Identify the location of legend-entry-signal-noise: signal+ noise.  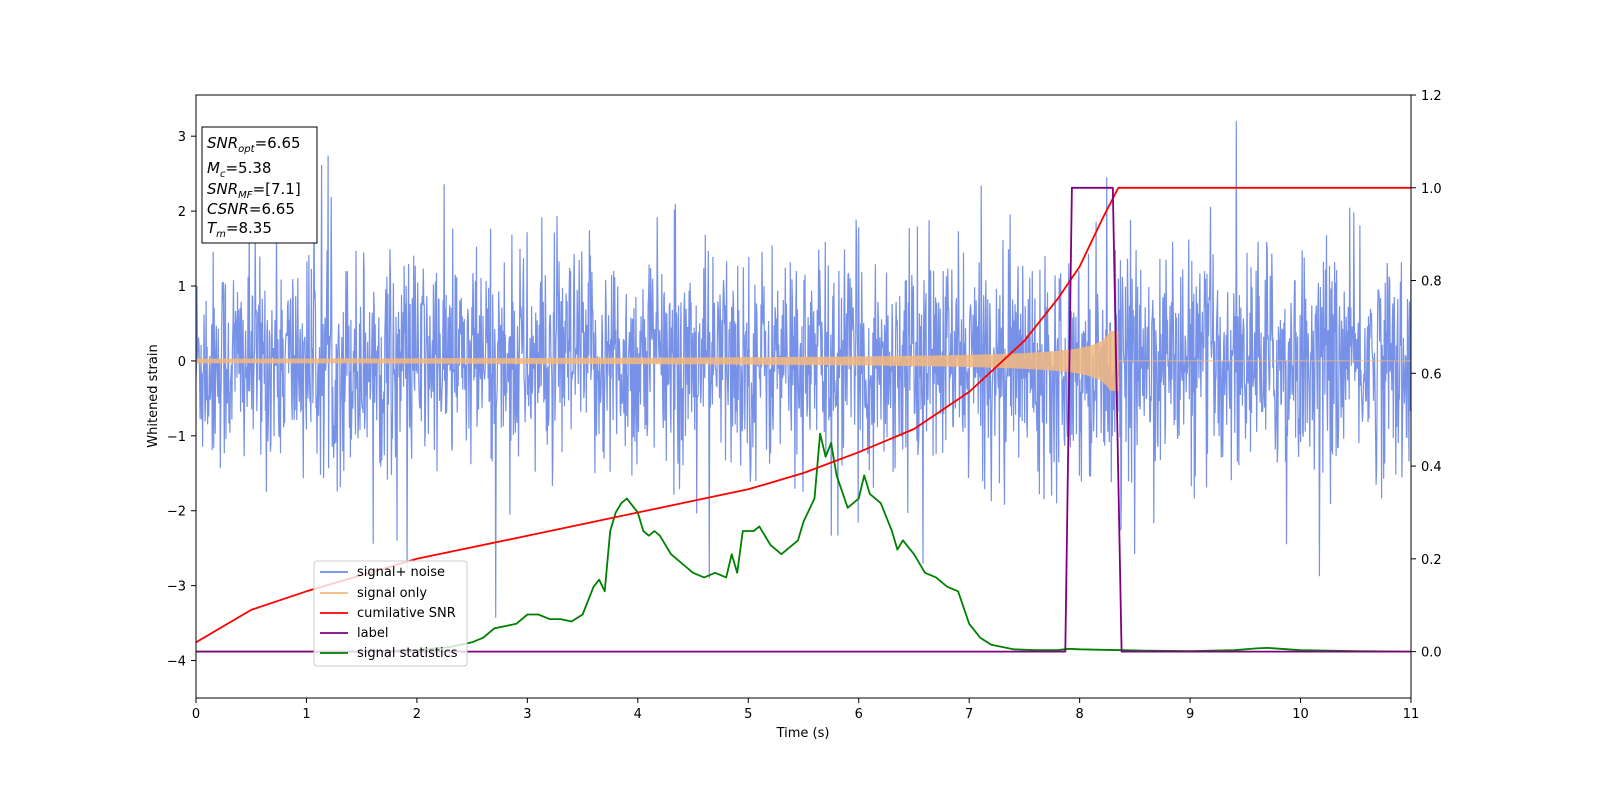
(382, 572).